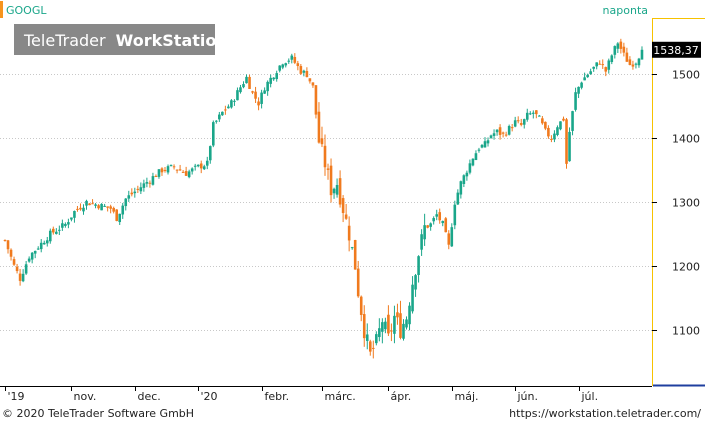  I want to click on svg-text: TeleTrader WorkStation, so click(125, 40).